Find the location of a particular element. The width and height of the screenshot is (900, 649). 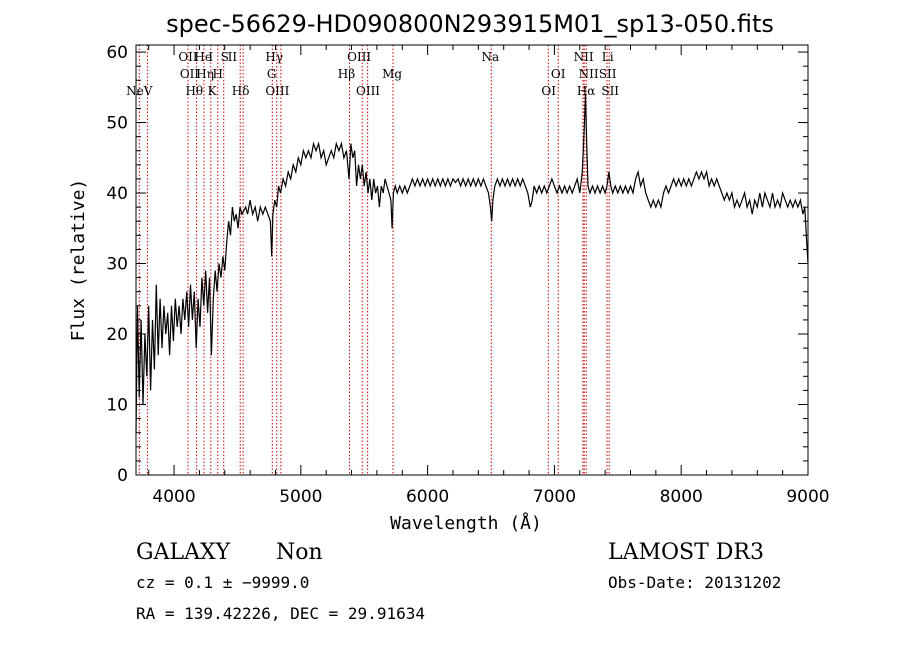

spectral-line-label: II is located at coordinates (233, 57).